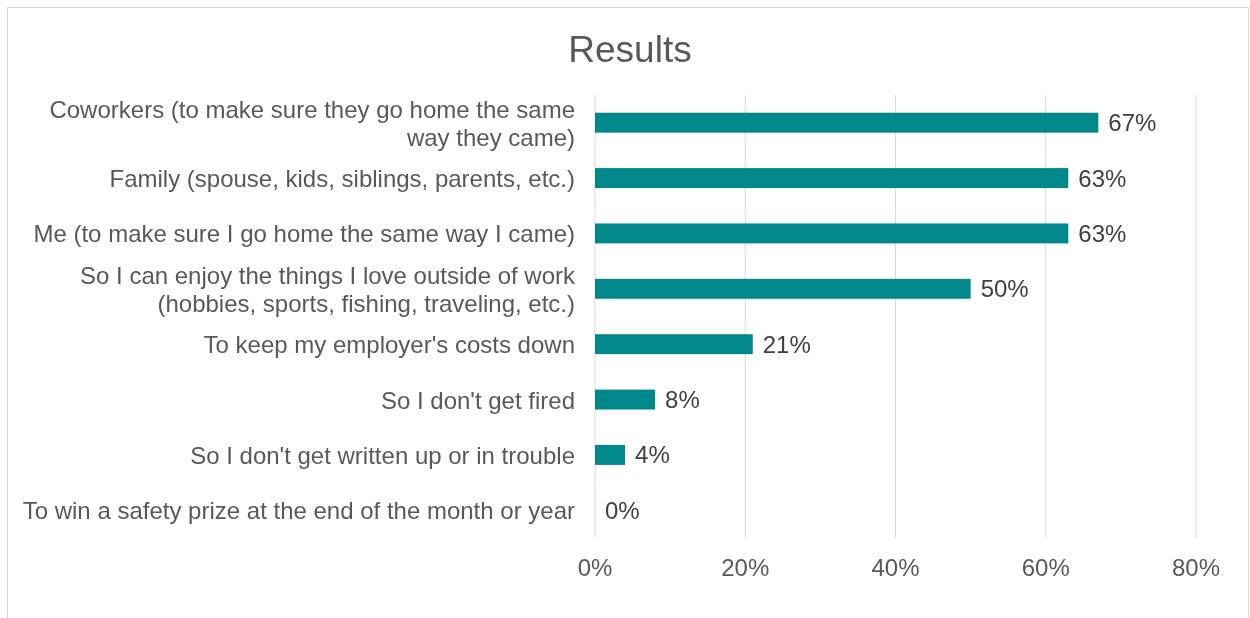 The image size is (1250, 618). What do you see at coordinates (389, 344) in the screenshot?
I see `y-tick-label: To keep my employer's costs down` at bounding box center [389, 344].